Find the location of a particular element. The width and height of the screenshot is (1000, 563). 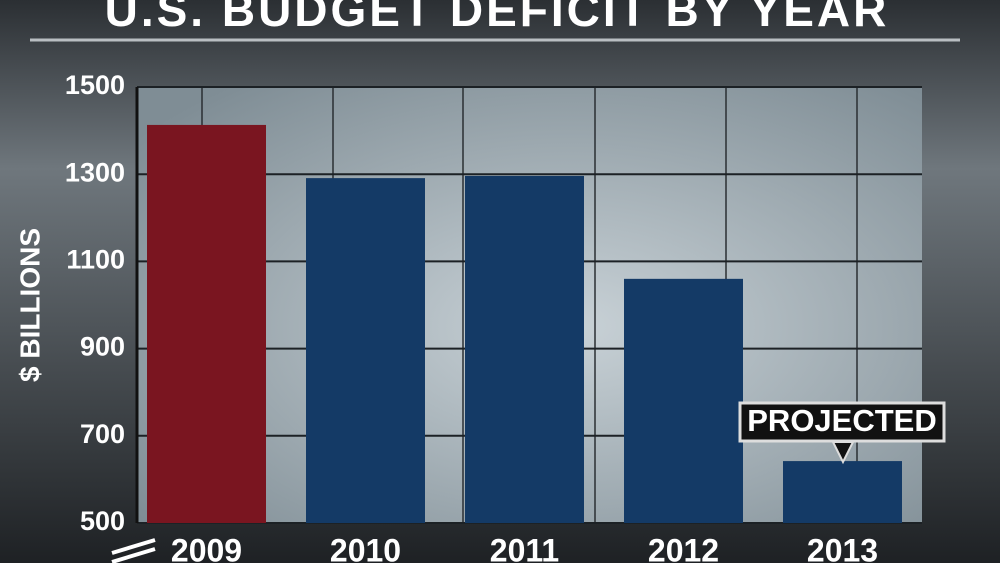

annotation-box is located at coordinates (842, 422).